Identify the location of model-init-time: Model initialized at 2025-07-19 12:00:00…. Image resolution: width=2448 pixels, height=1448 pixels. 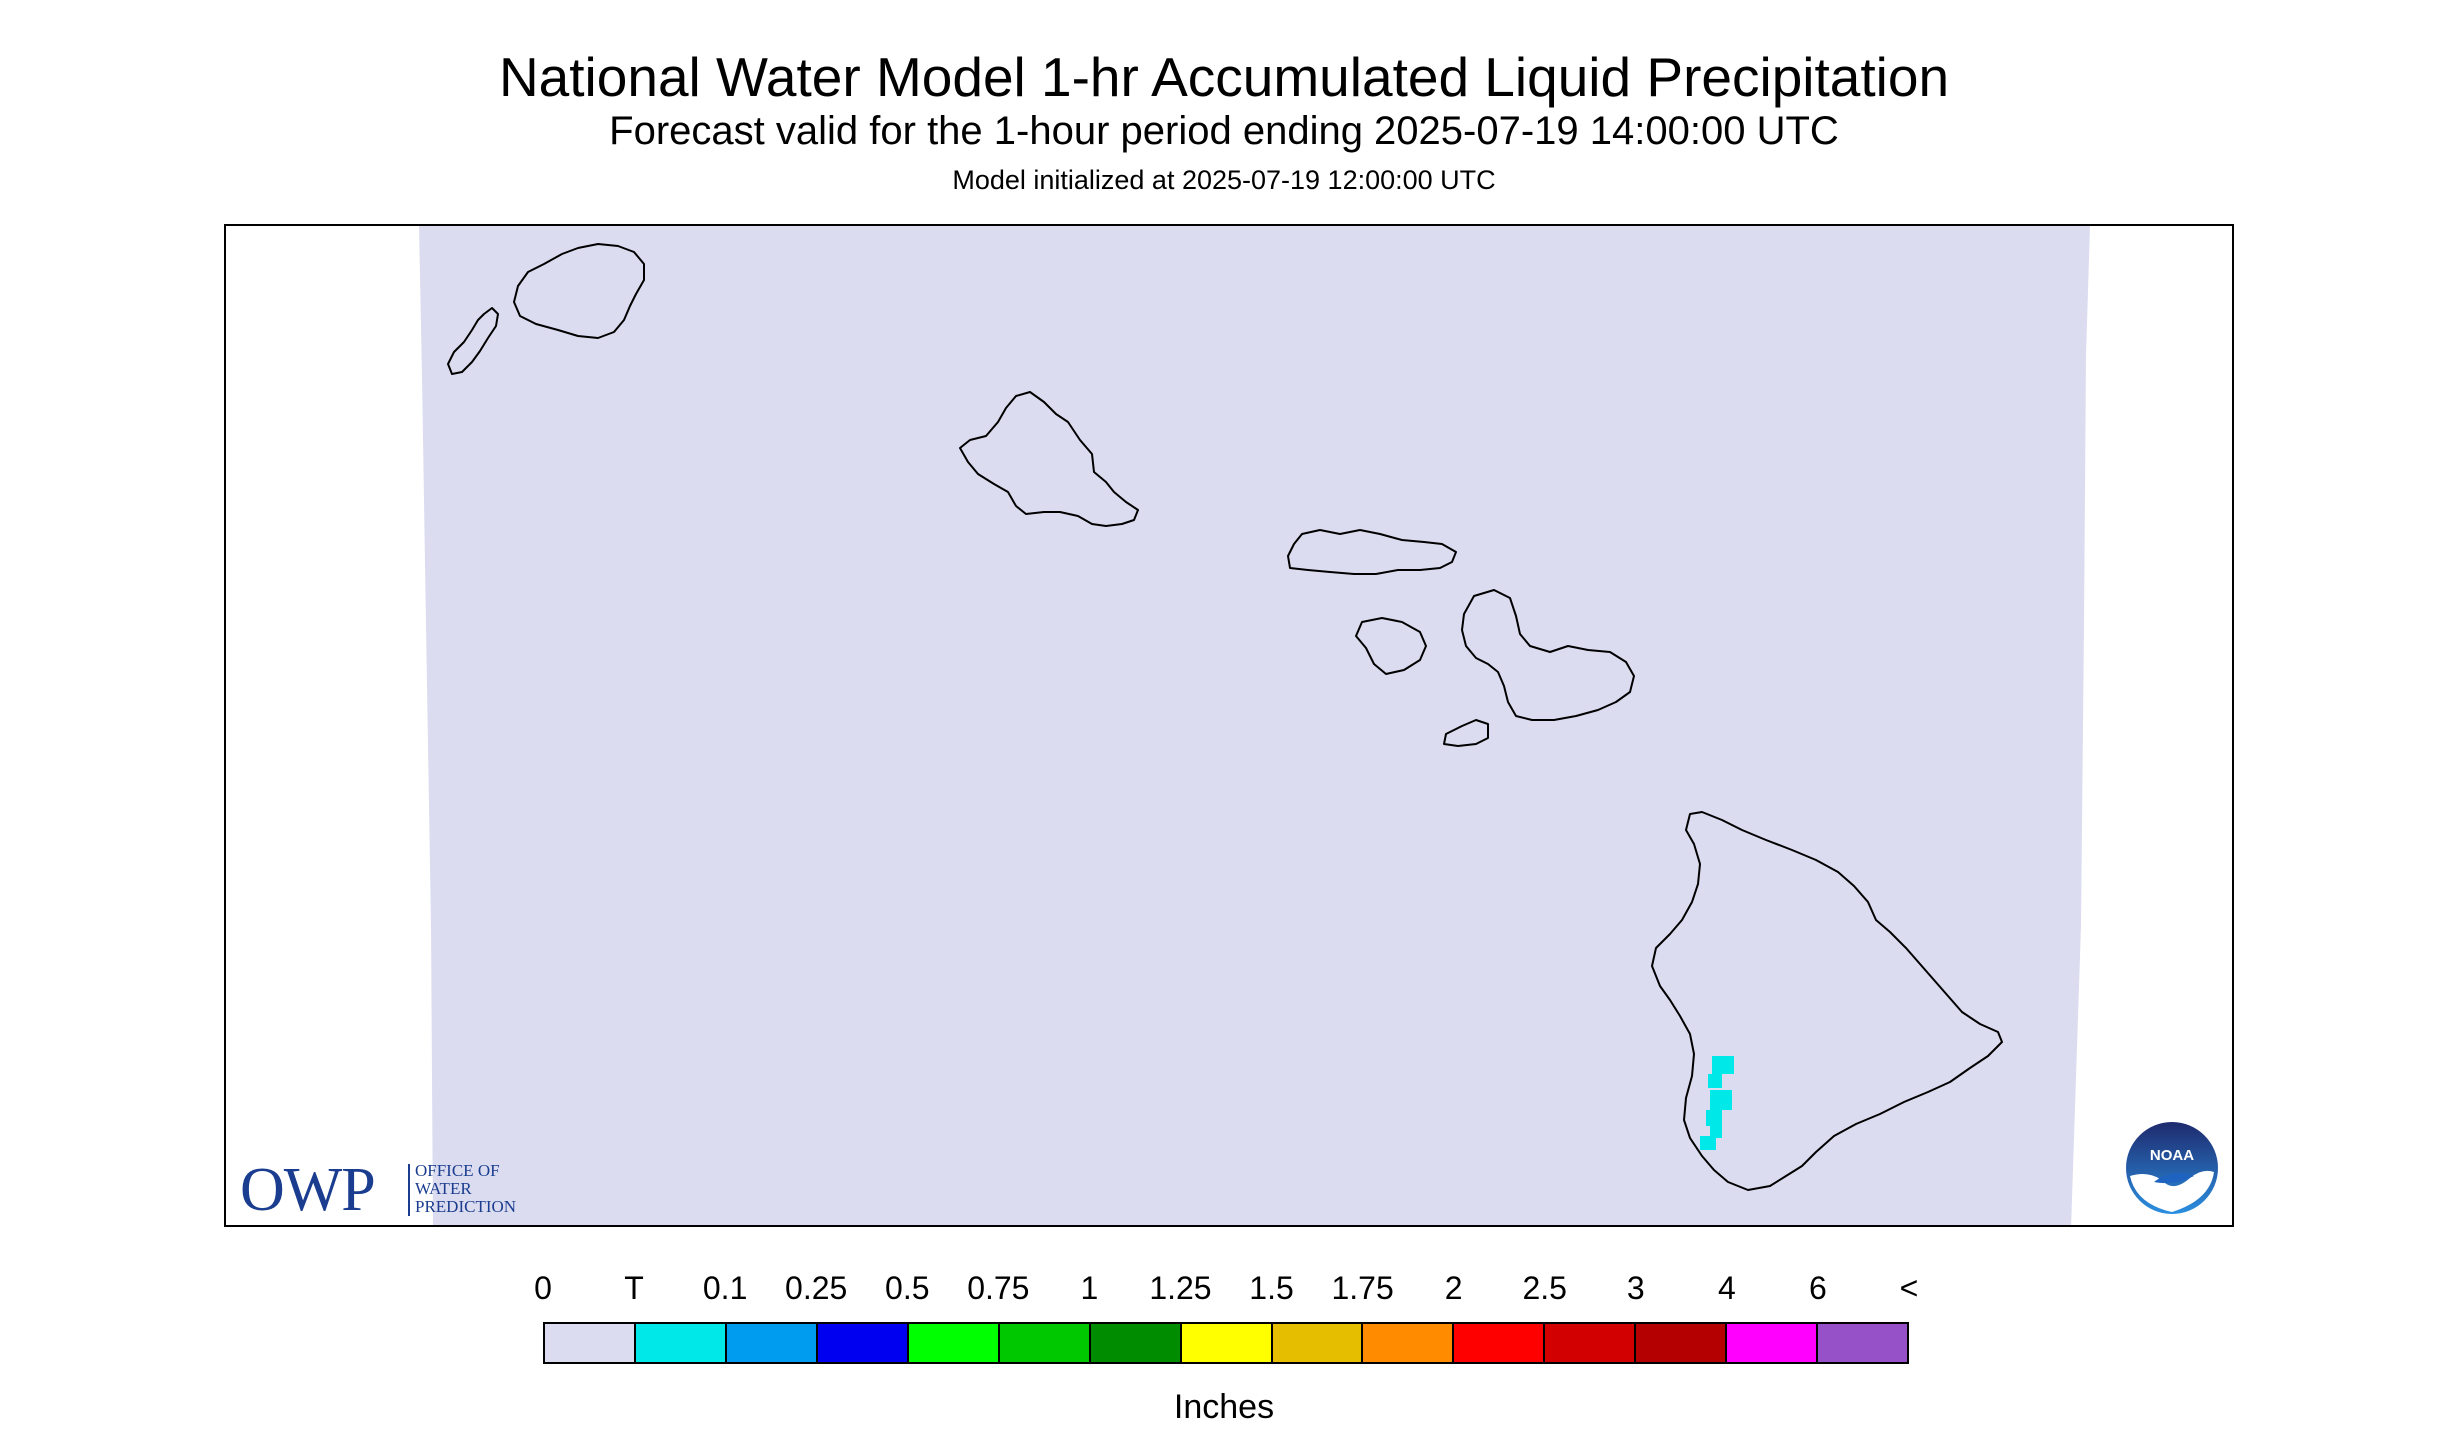
(1224, 180).